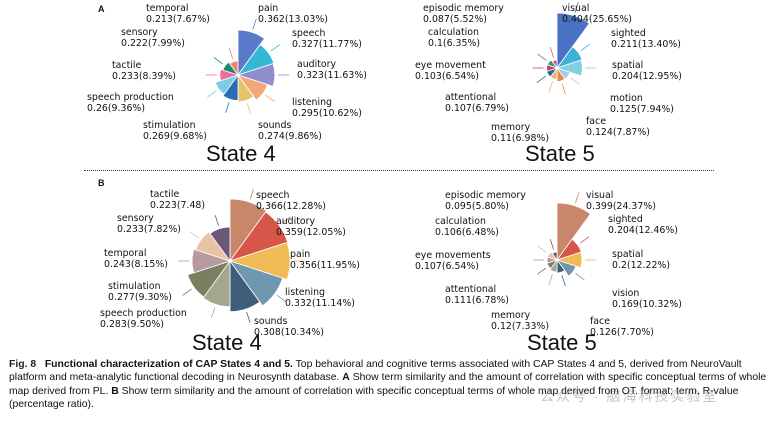 This screenshot has width=773, height=424. Describe the element at coordinates (647, 76) in the screenshot. I see `slice-value-spatial: 0.204(12.95%)` at that location.